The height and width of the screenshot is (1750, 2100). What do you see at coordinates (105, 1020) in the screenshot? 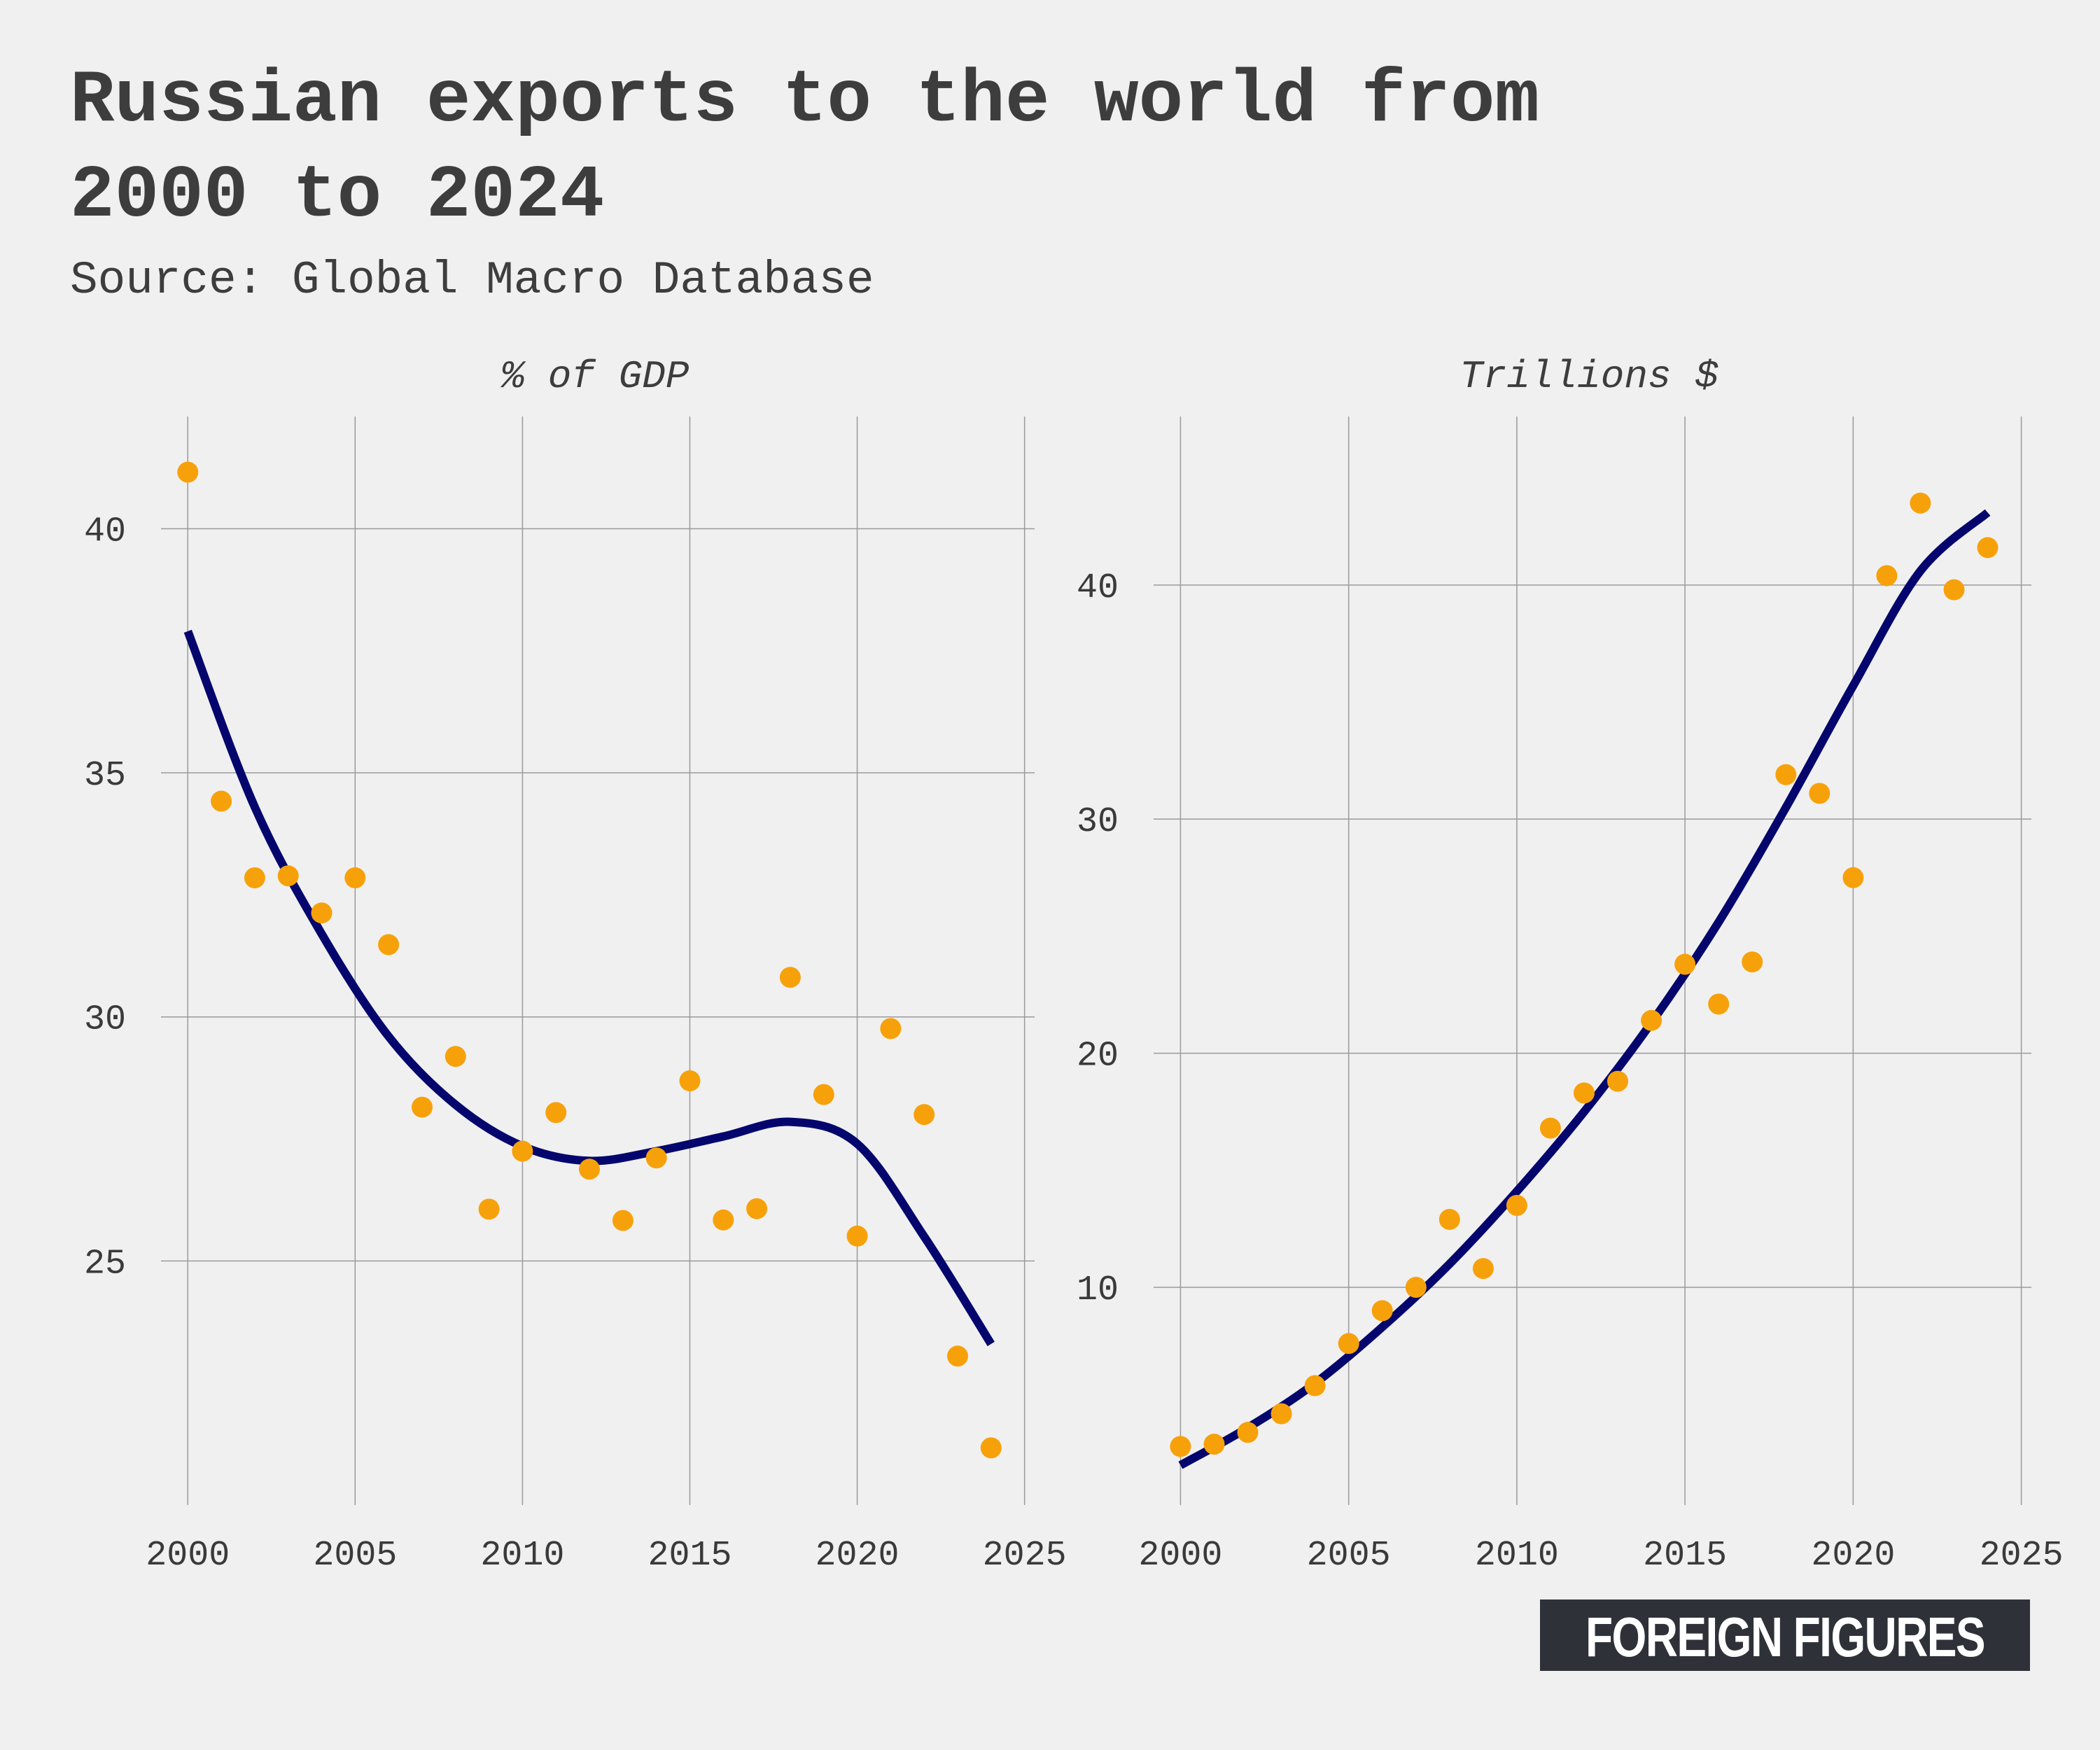
I see `y-tick-label-gdp-30: 30` at bounding box center [105, 1020].